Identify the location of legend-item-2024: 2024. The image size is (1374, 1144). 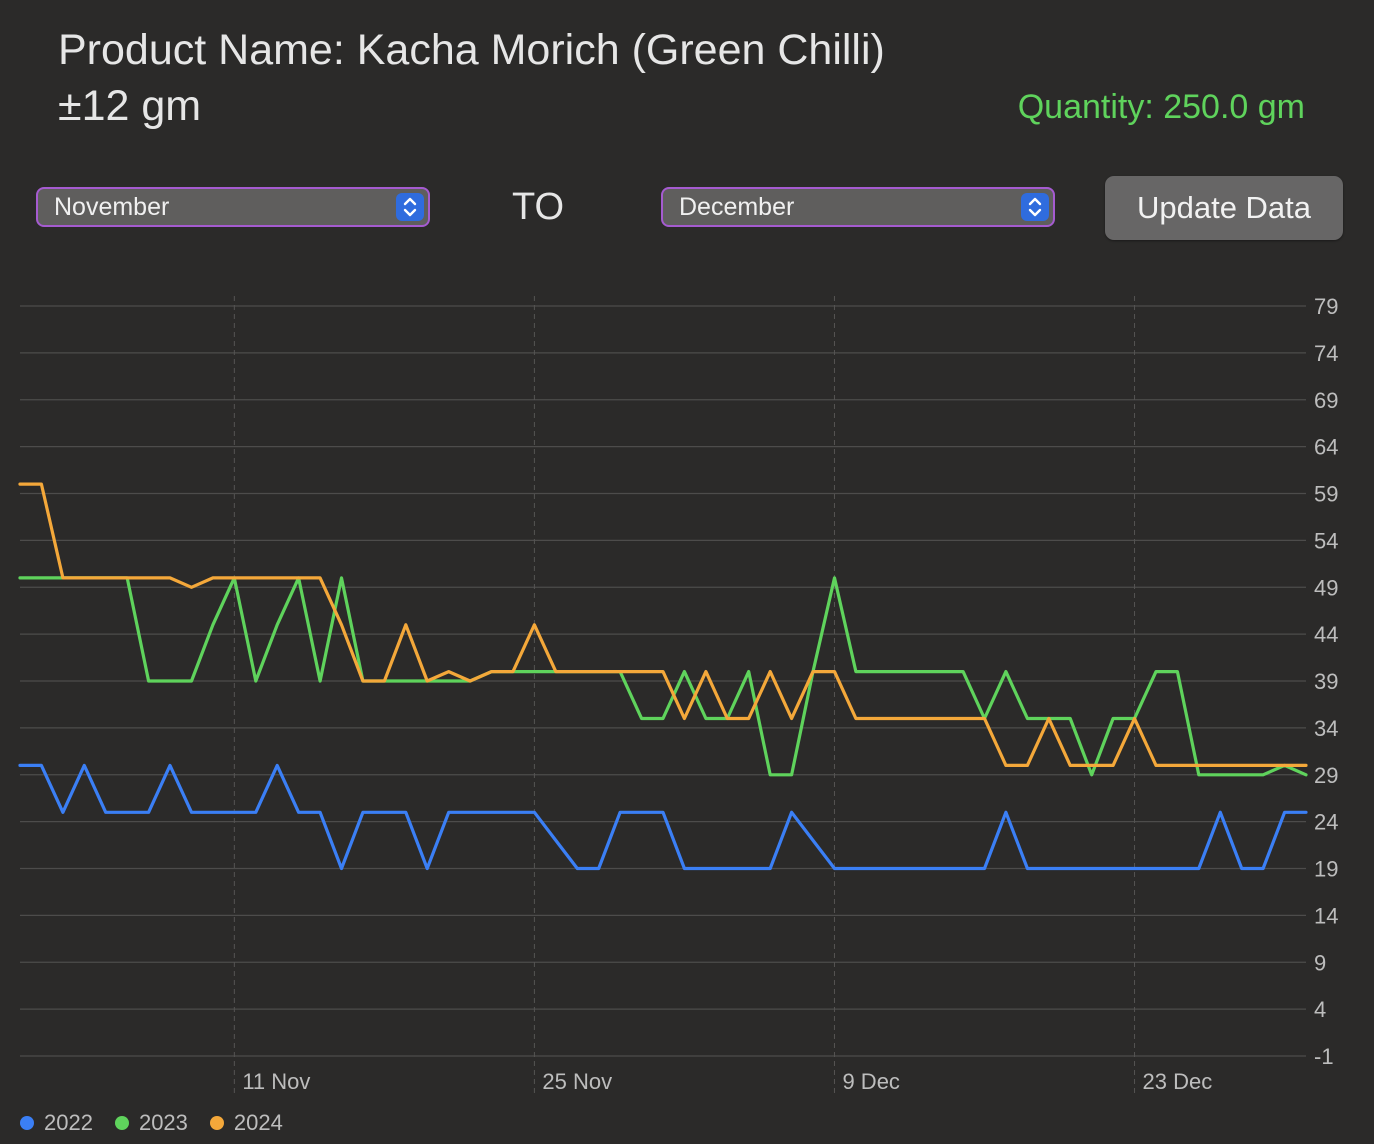
(246, 1123).